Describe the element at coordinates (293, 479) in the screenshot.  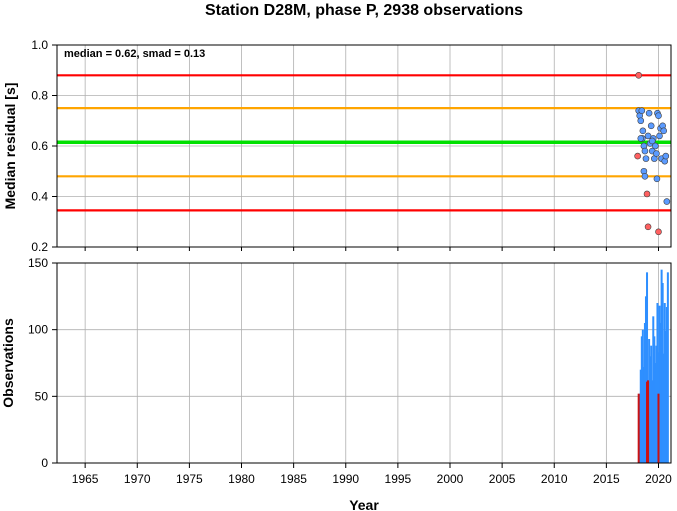
I see `x-tick-label: 1985` at that location.